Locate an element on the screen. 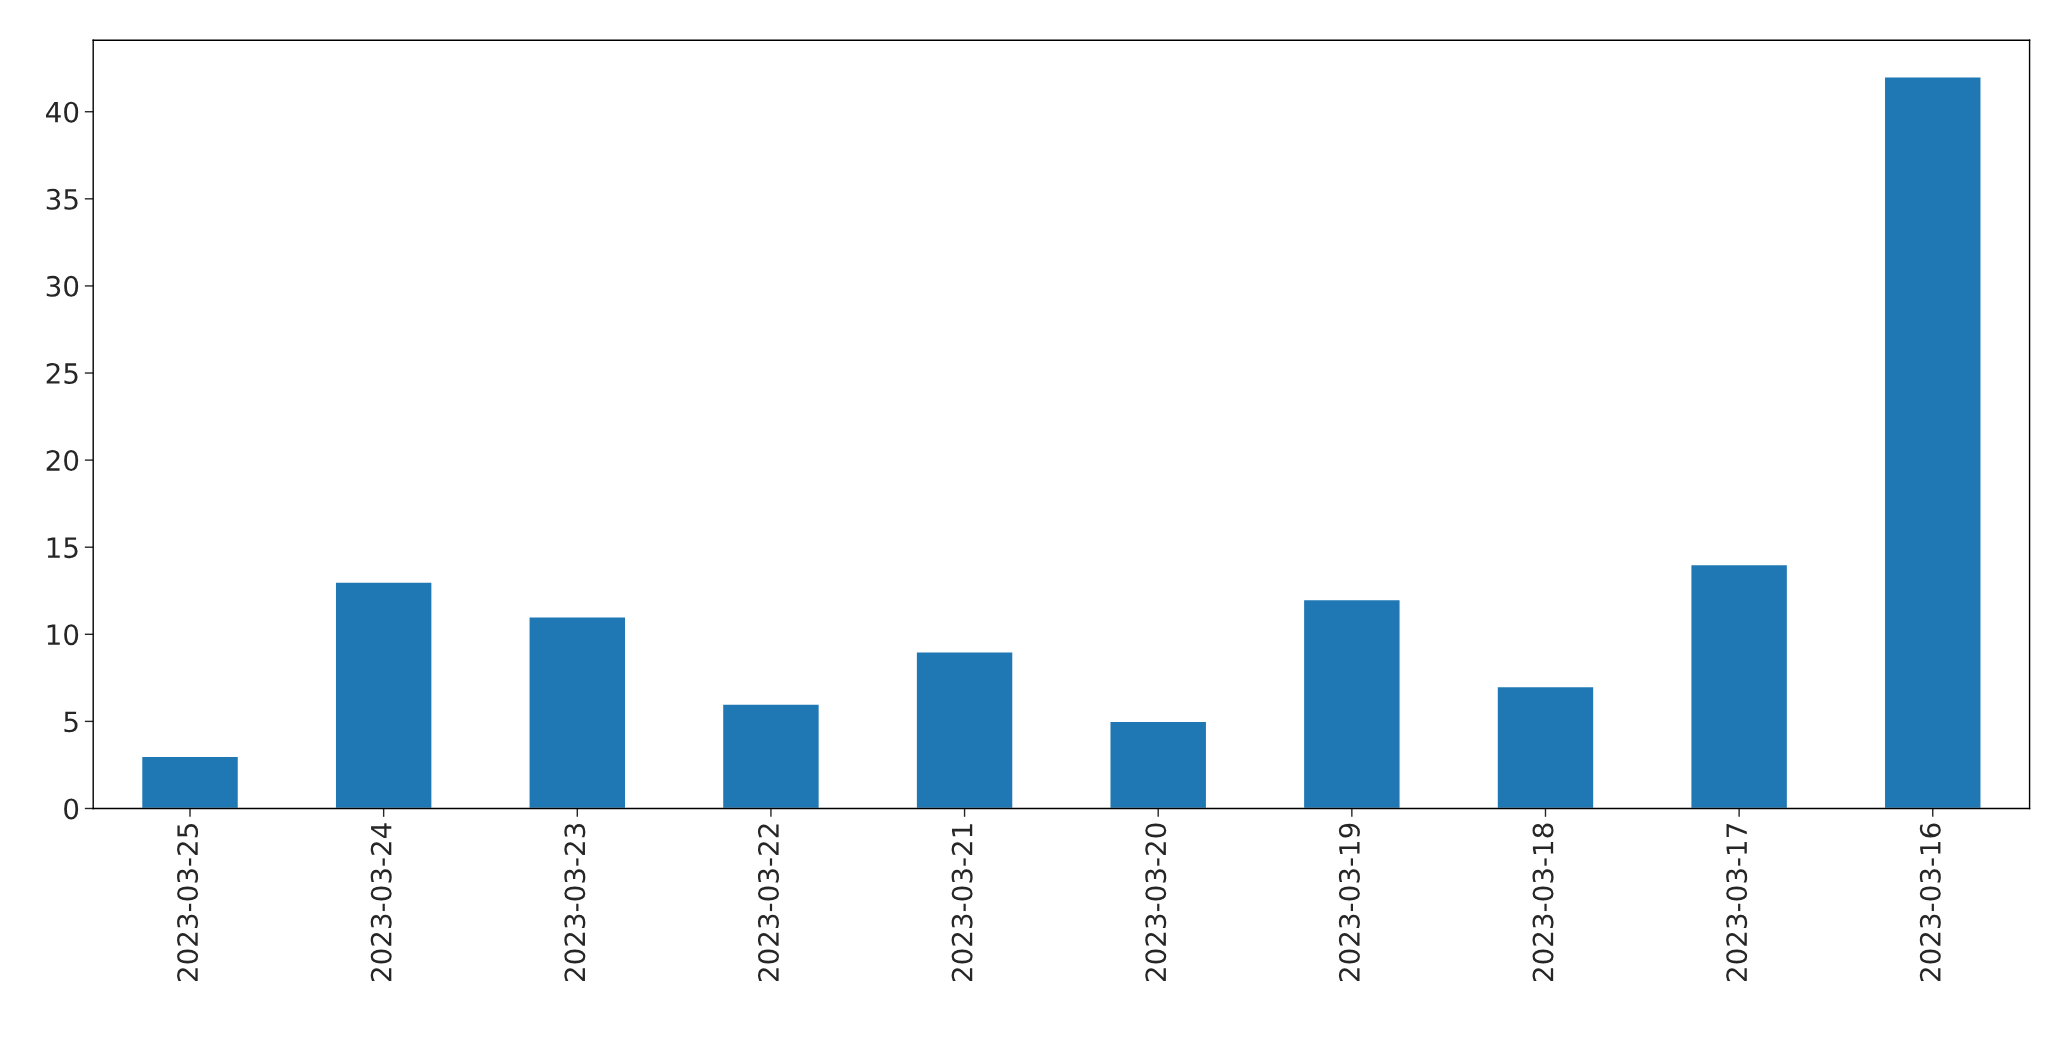  x-tick-label: 2023-03-18 is located at coordinates (1543, 902).